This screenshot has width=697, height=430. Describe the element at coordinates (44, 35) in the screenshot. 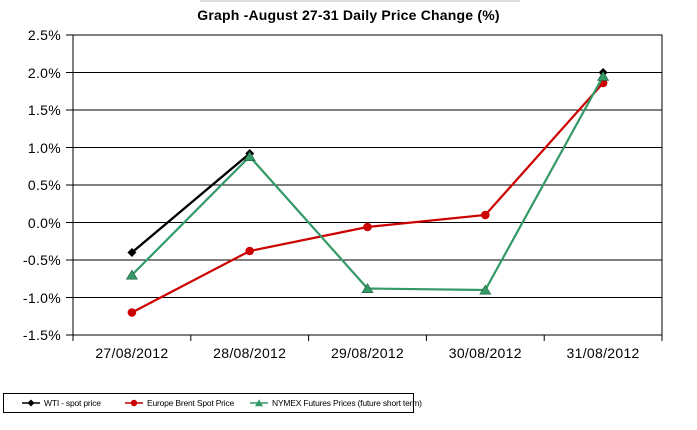

I see `y-tick-label: 2.5%` at that location.